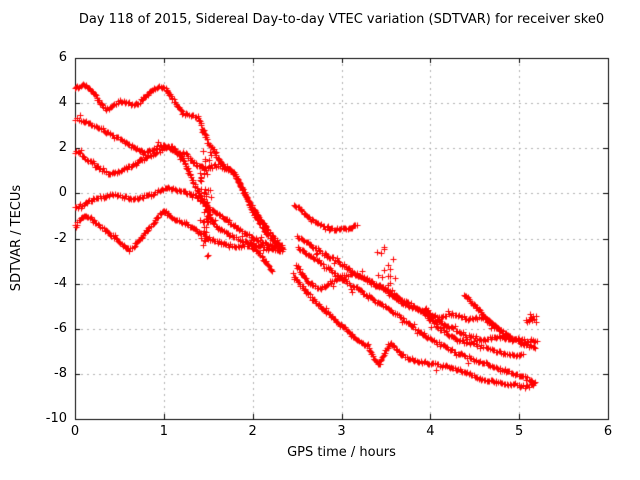 The width and height of the screenshot is (640, 480). What do you see at coordinates (60, 373) in the screenshot?
I see `y-tick-label: -8` at bounding box center [60, 373].